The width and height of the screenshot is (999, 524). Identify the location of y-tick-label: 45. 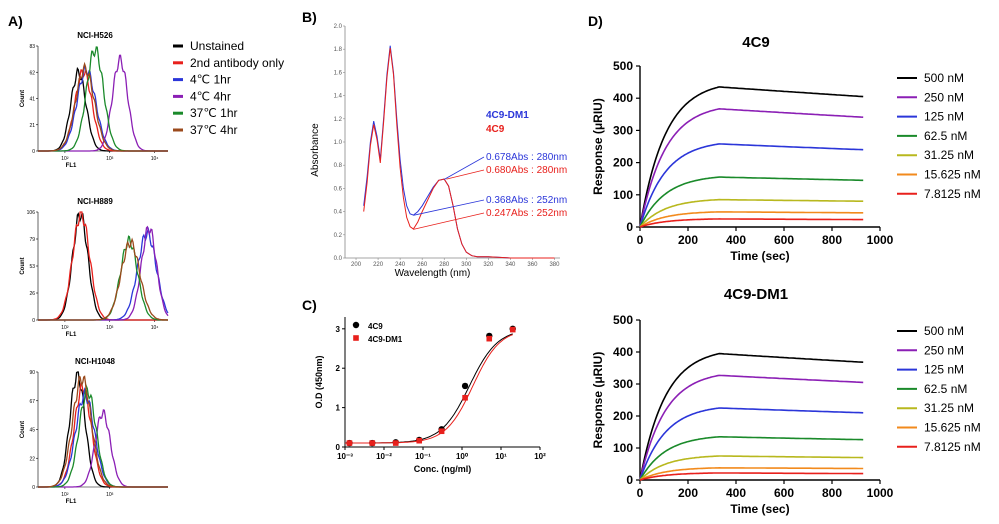
(32, 431).